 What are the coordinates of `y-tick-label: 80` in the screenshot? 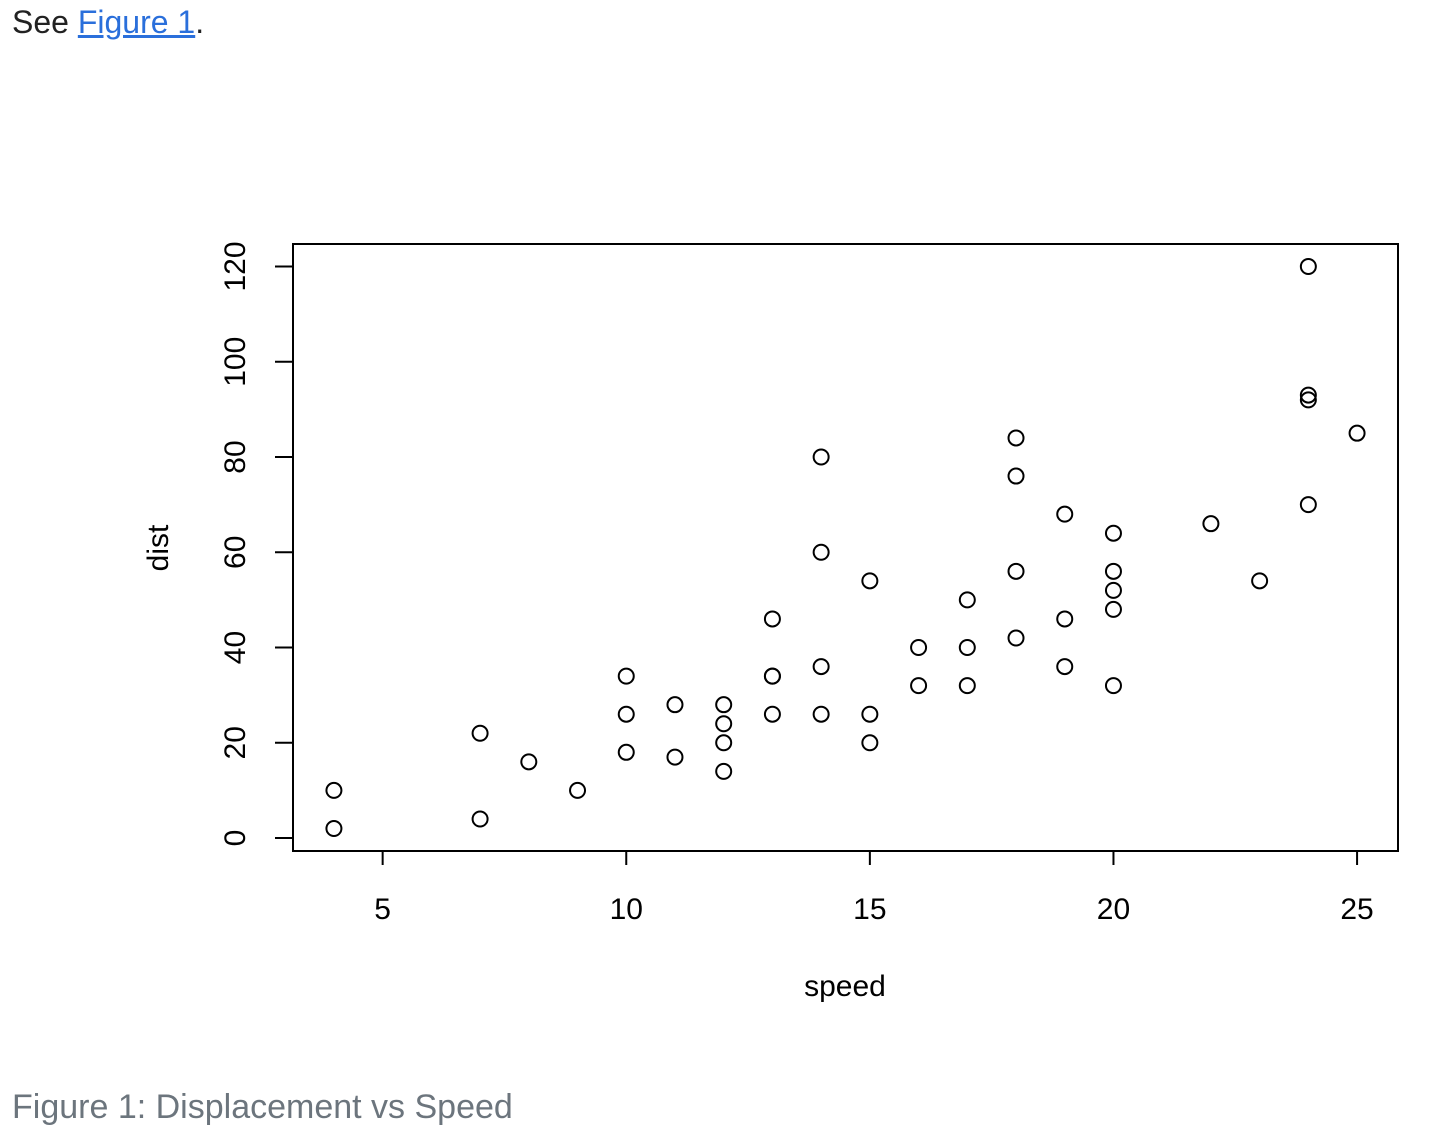 It's located at (235, 456).